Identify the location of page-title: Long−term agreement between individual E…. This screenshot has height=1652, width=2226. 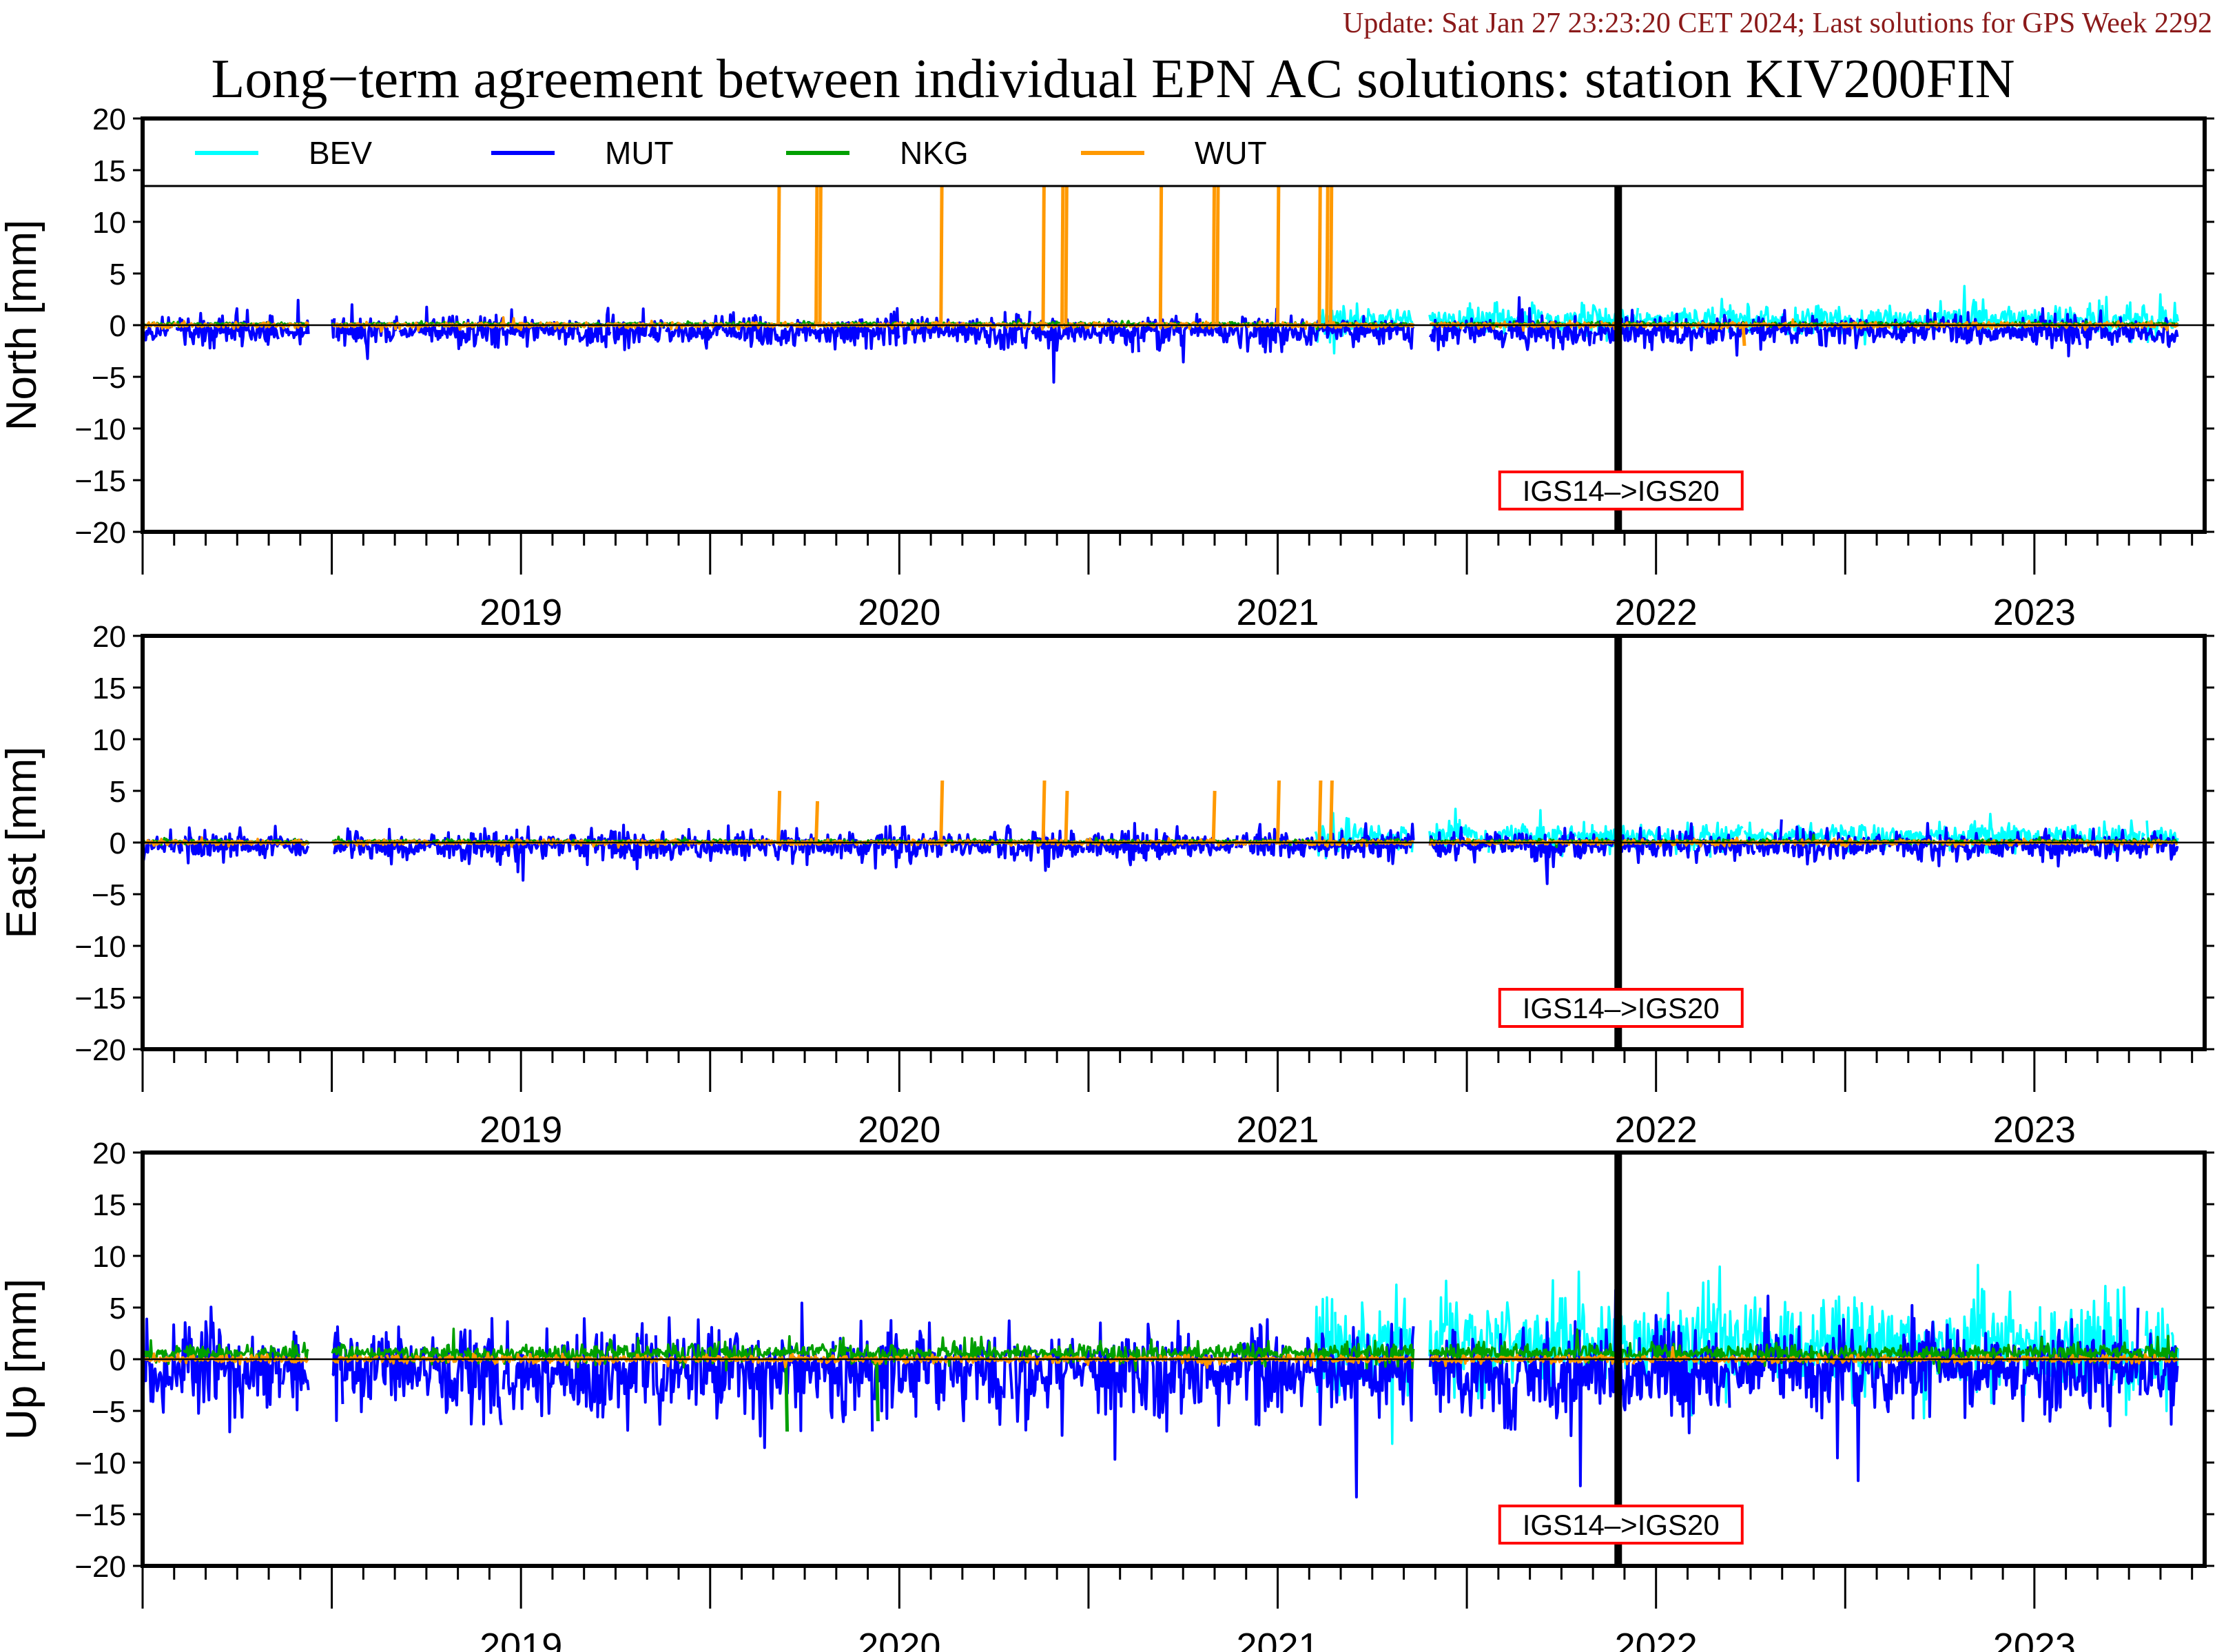
(1113, 79).